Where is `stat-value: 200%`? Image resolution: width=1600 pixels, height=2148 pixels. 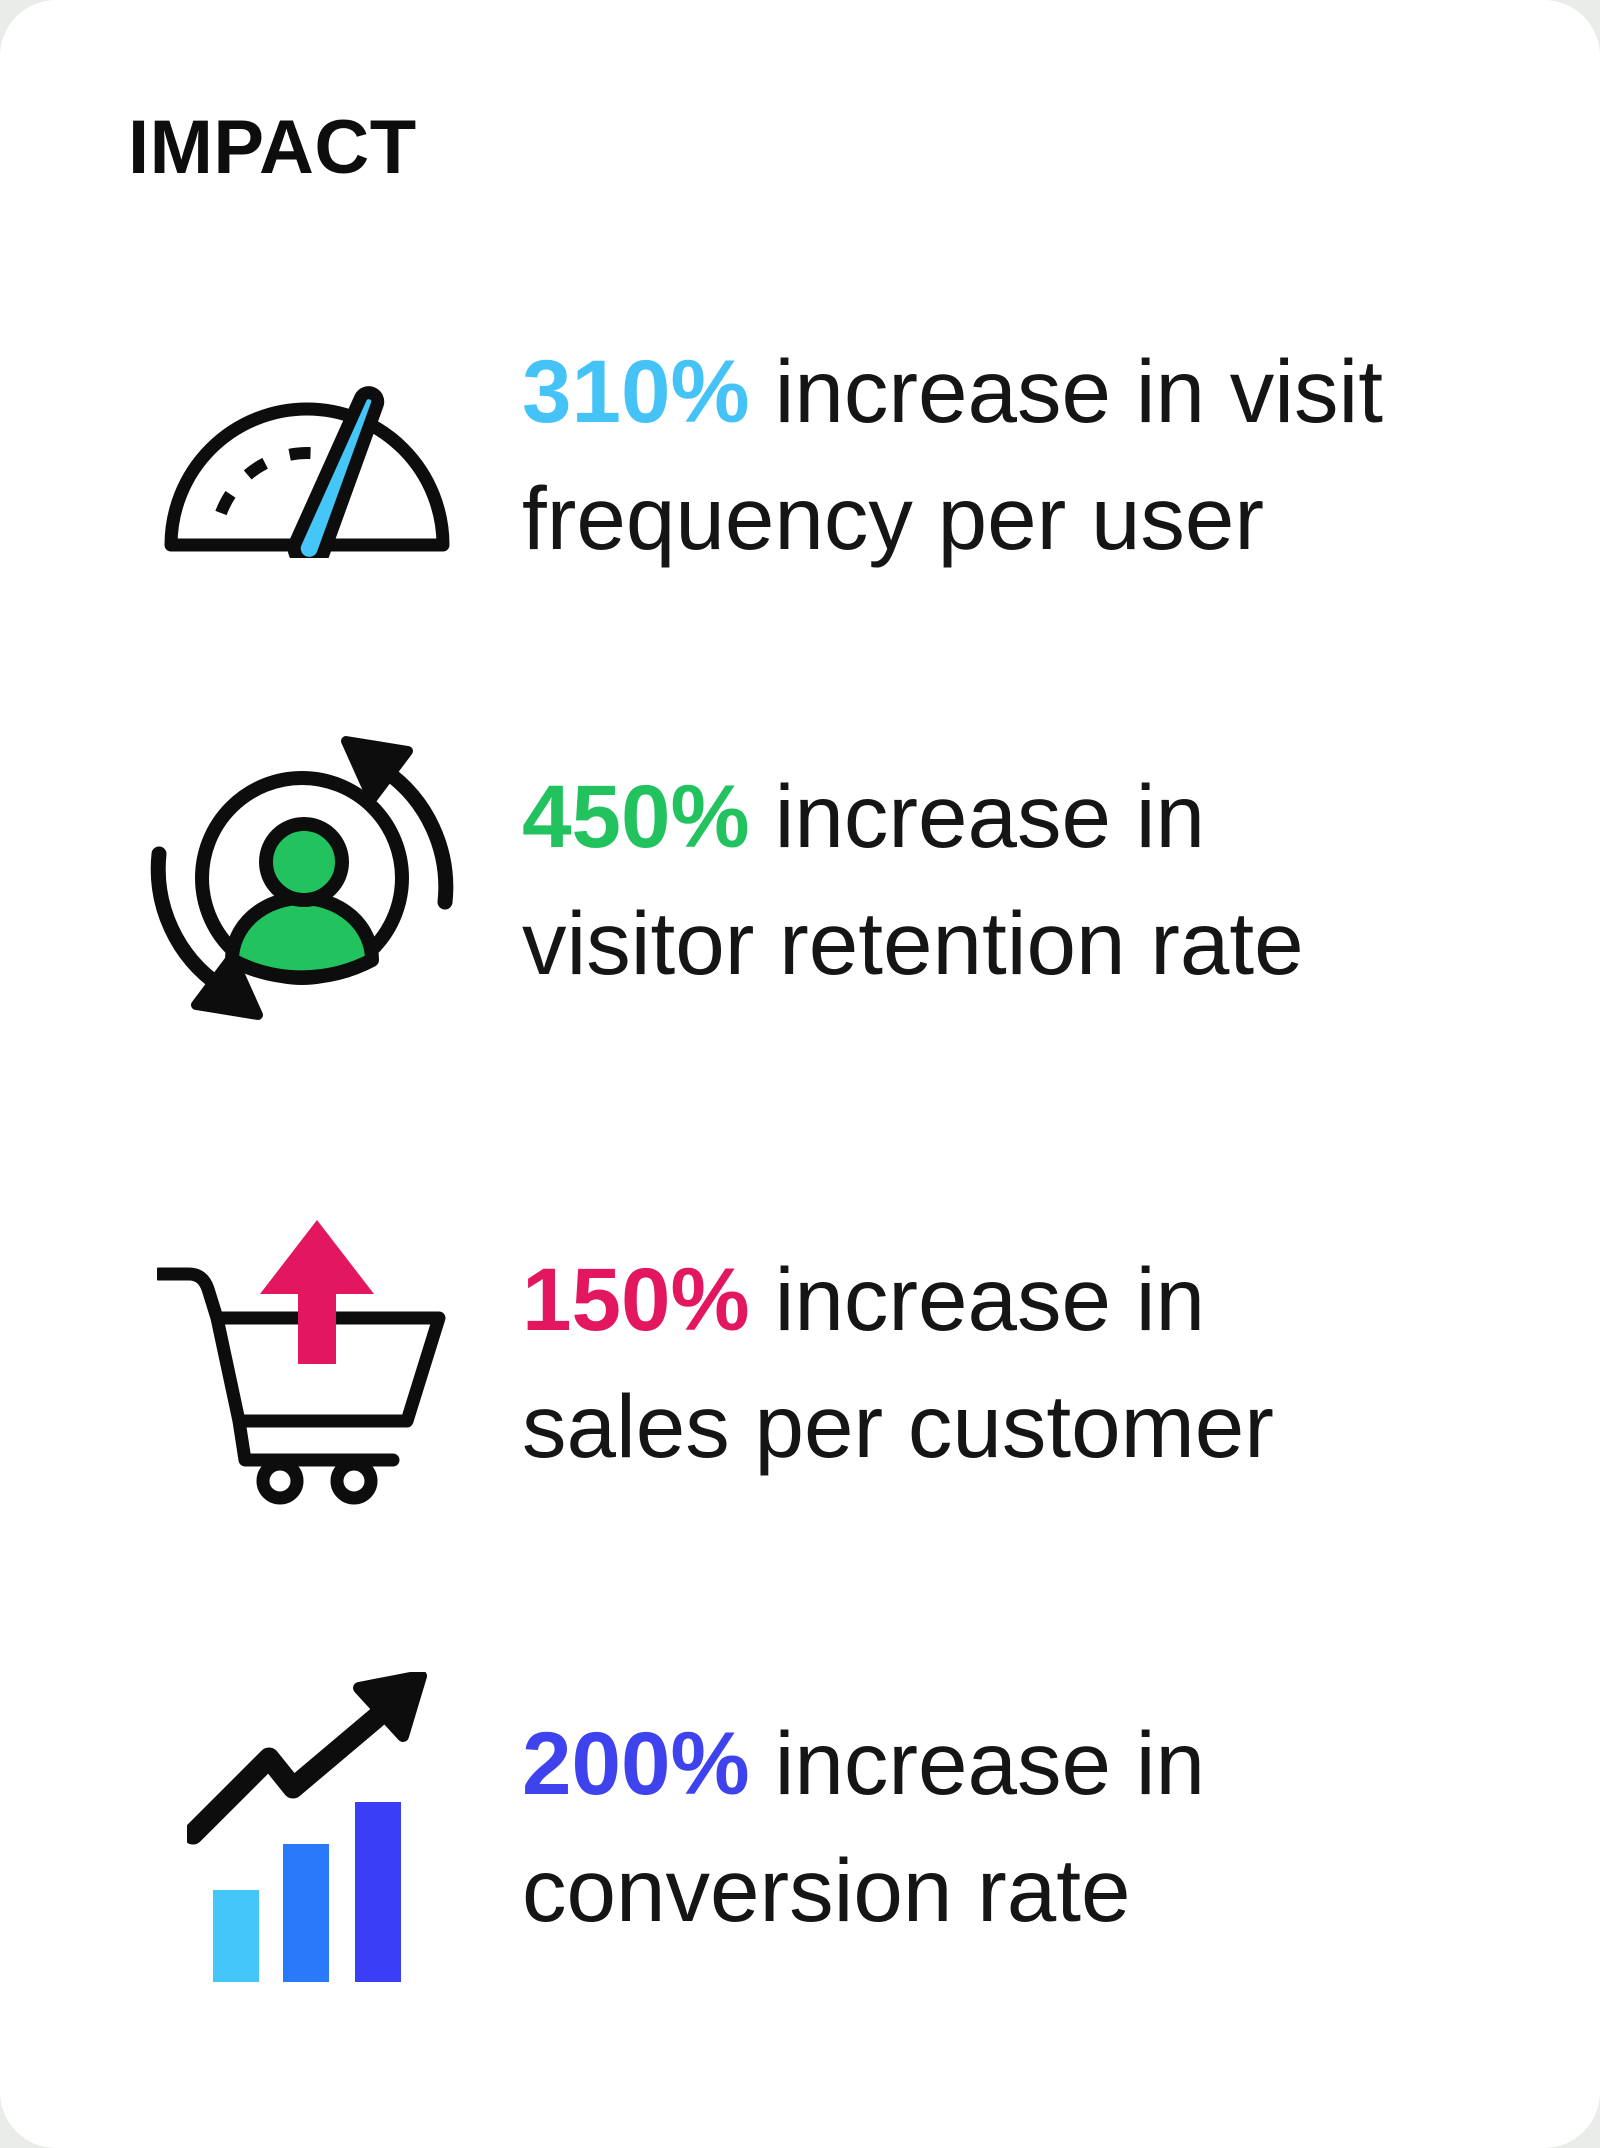
stat-value: 200% is located at coordinates (636, 1763).